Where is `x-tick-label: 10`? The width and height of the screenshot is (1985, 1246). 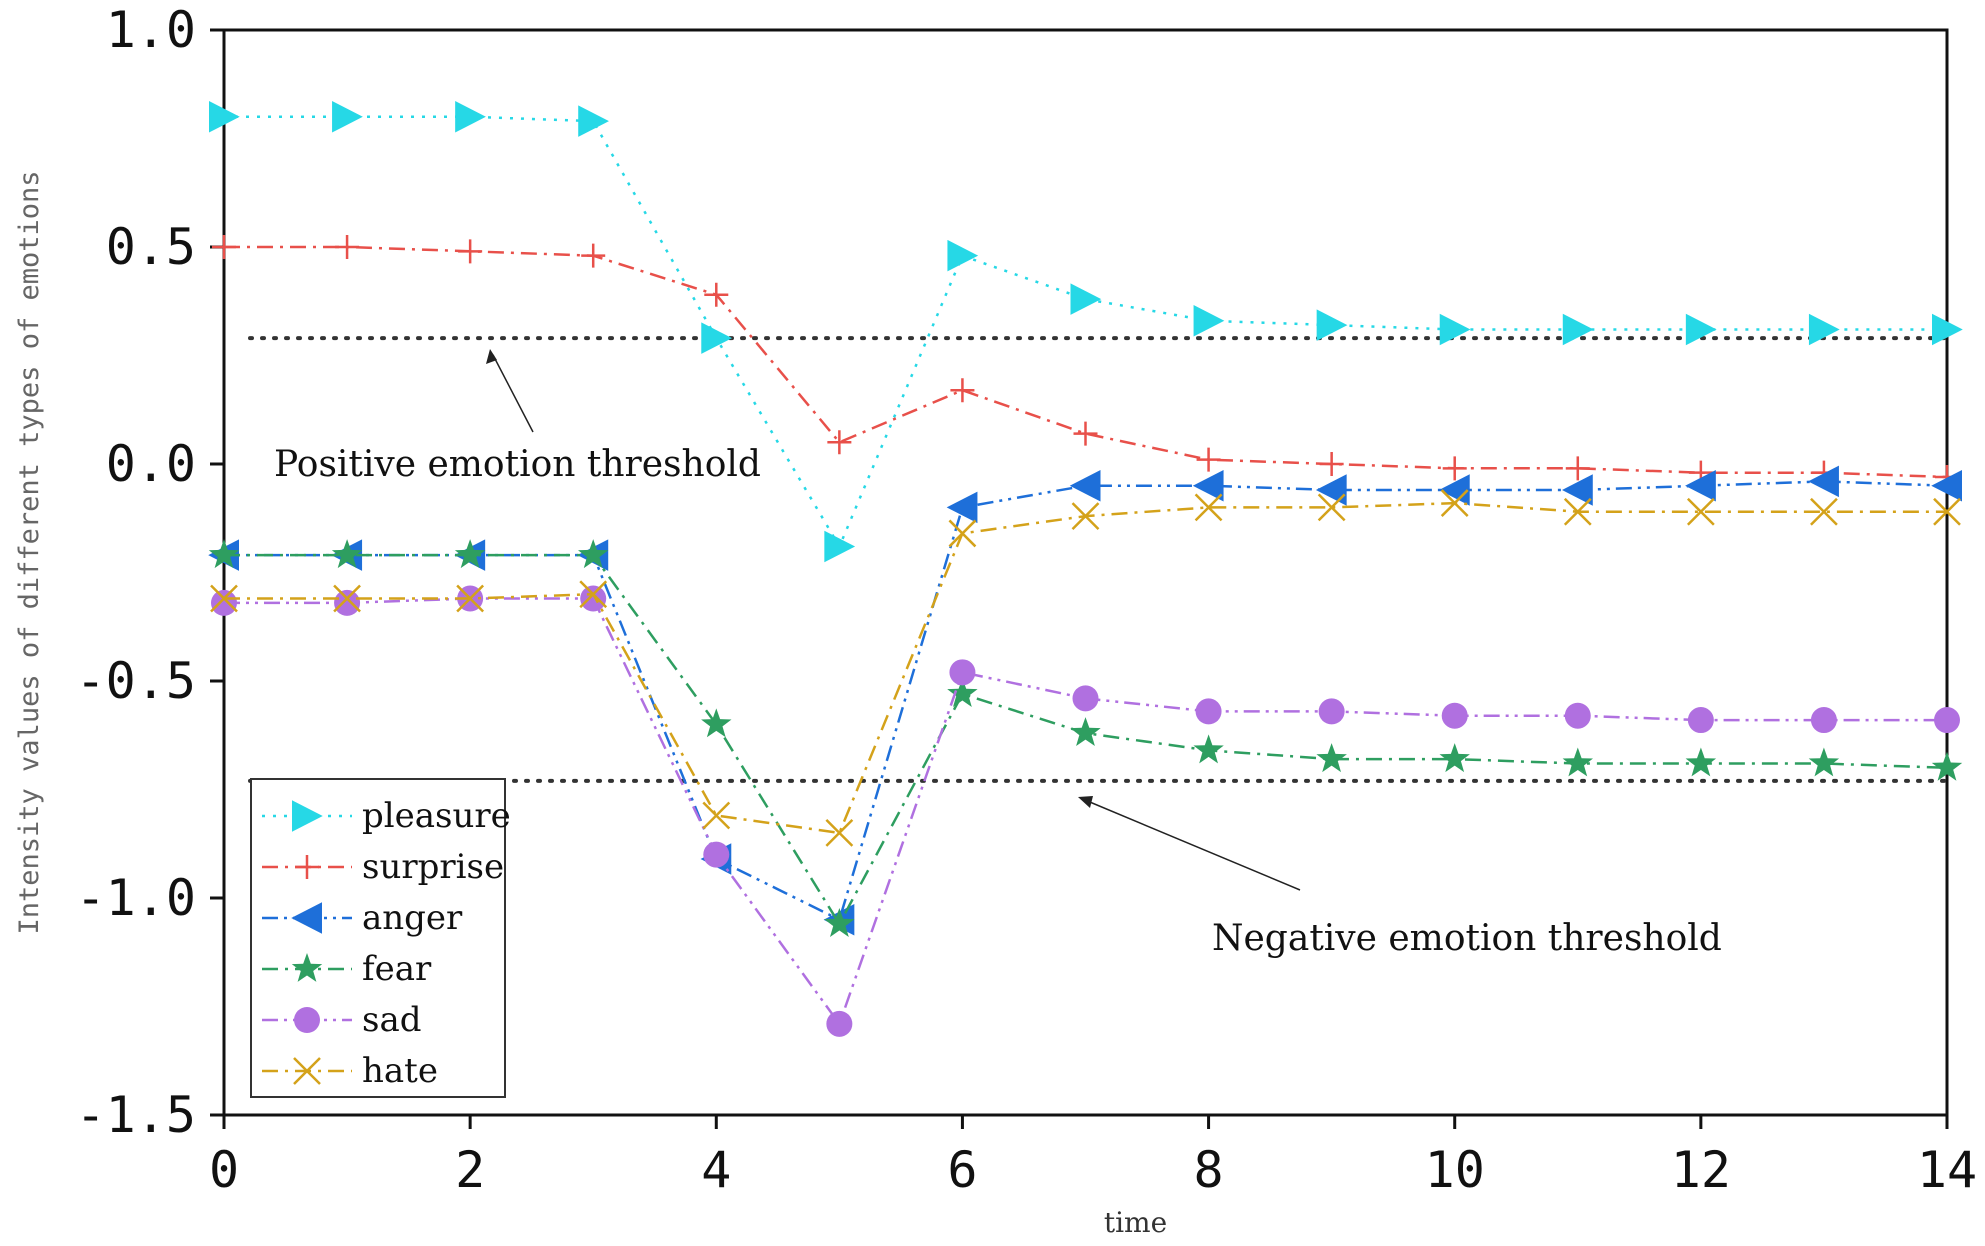 x-tick-label: 10 is located at coordinates (1455, 1170).